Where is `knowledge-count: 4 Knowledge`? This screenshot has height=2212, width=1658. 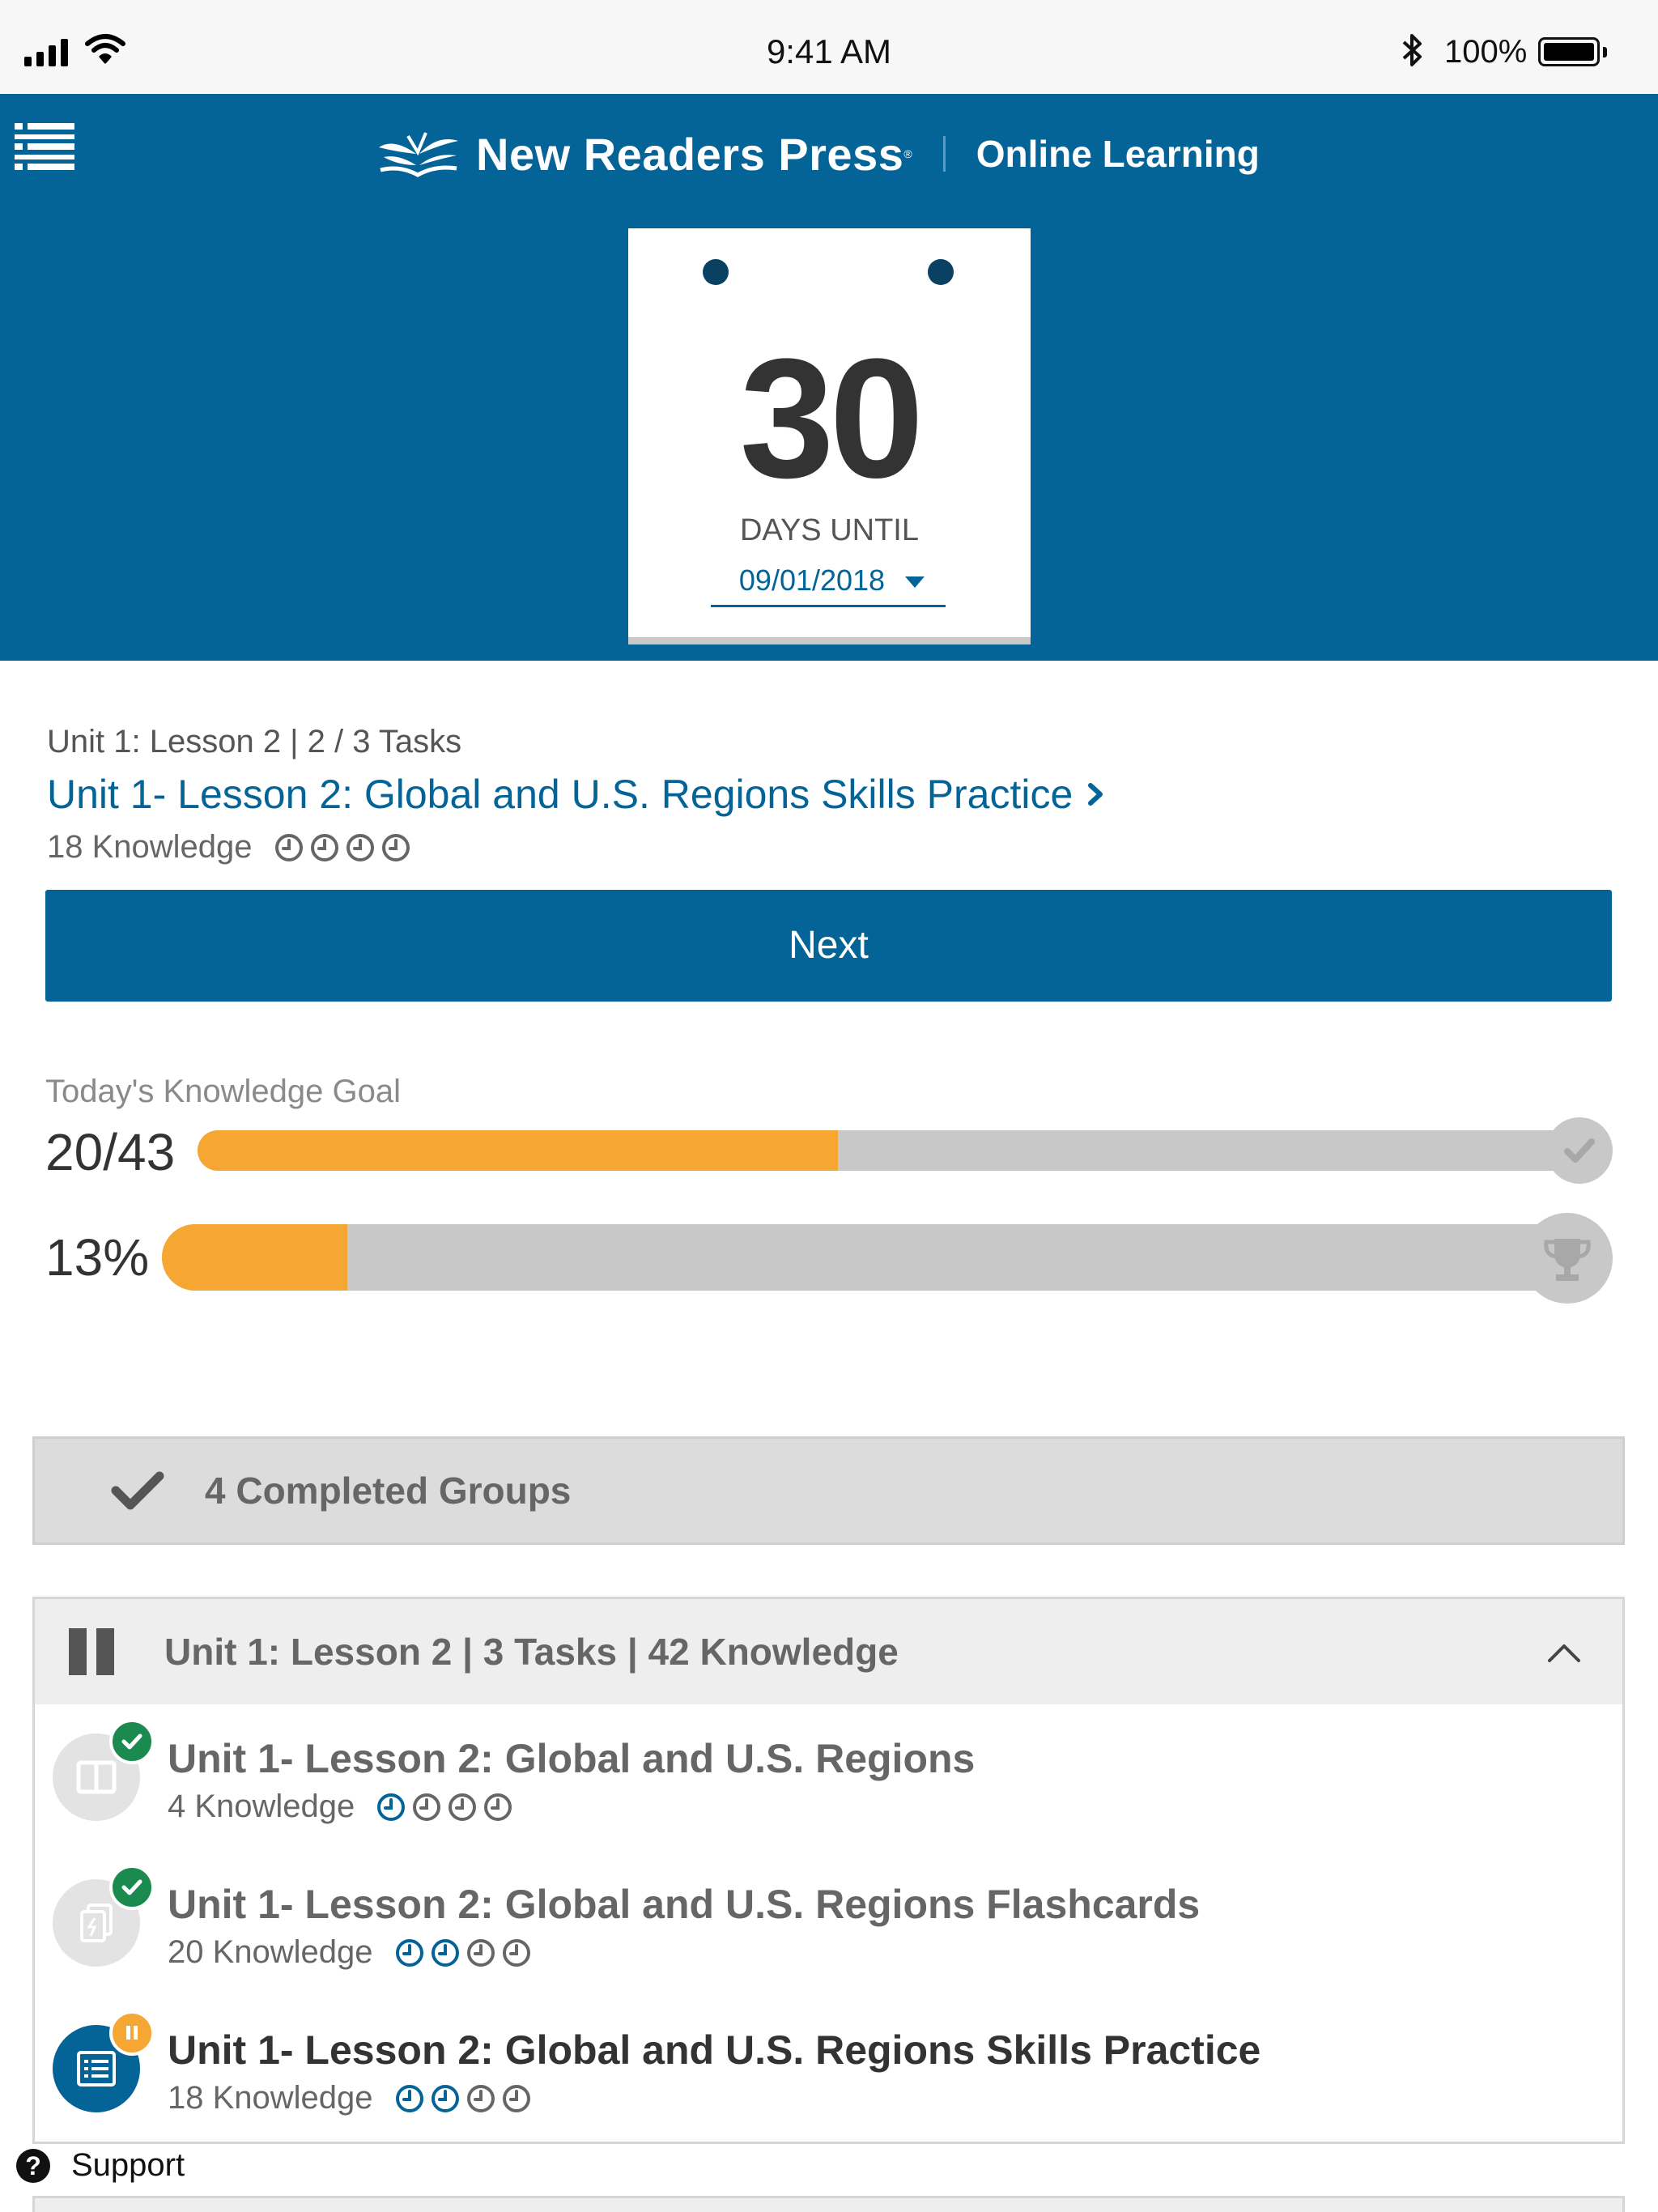
knowledge-count: 4 Knowledge is located at coordinates (261, 1807).